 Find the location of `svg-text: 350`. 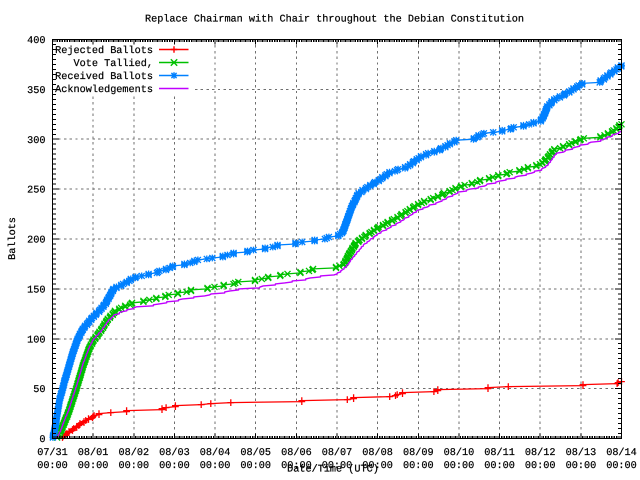

svg-text: 350 is located at coordinates (36, 91).